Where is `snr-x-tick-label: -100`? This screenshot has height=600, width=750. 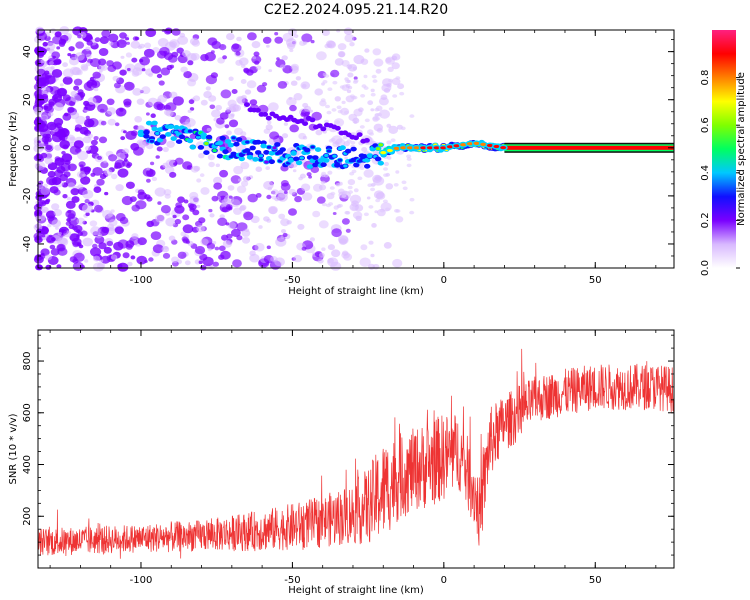
snr-x-tick-label: -100 is located at coordinates (141, 580).